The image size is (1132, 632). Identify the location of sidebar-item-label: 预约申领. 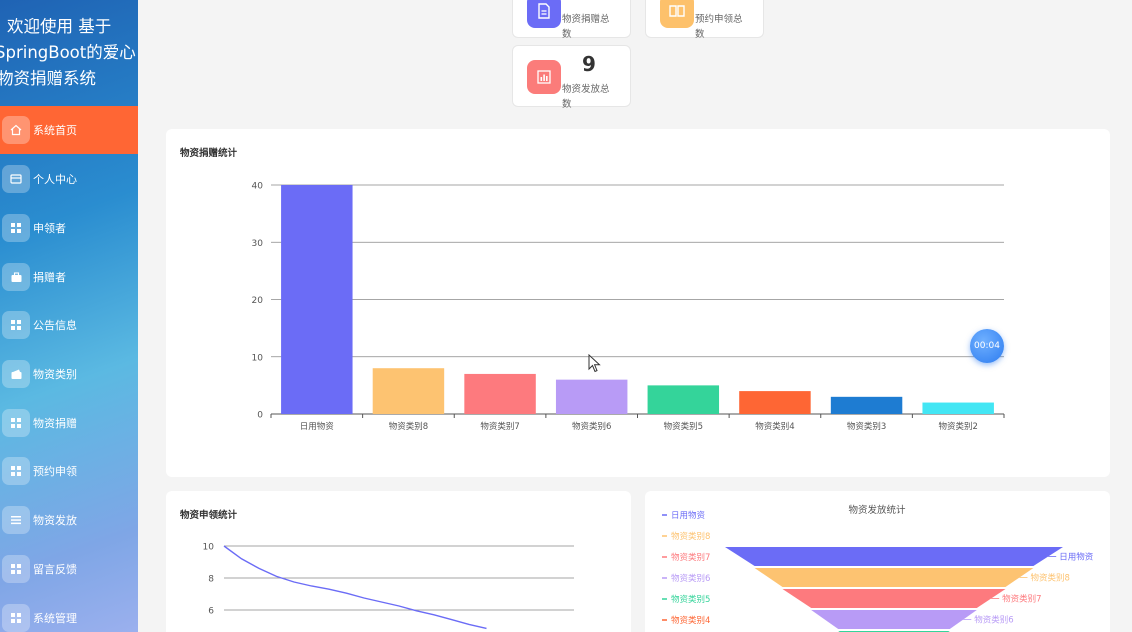
(55, 471).